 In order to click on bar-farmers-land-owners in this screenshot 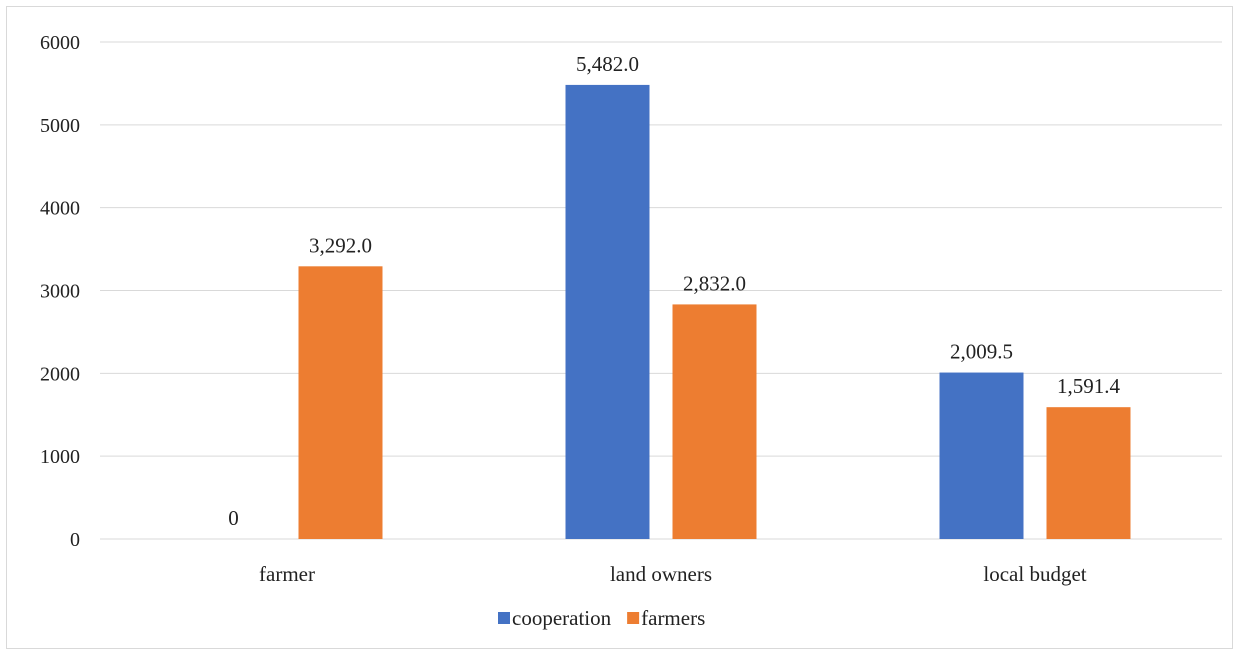, I will do `click(714, 421)`.